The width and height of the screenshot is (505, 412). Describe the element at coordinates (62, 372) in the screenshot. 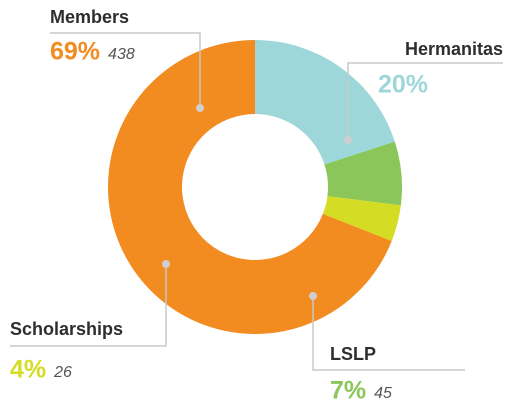

I see `count-label: 26` at that location.